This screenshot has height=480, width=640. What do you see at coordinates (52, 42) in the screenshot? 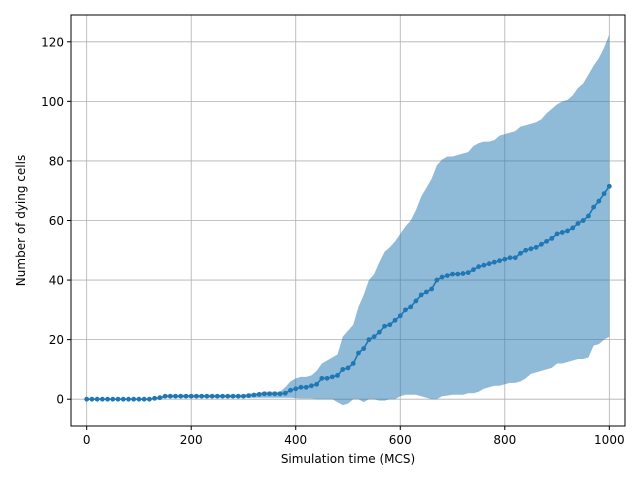
I see `y-tick-label-6: 120` at bounding box center [52, 42].